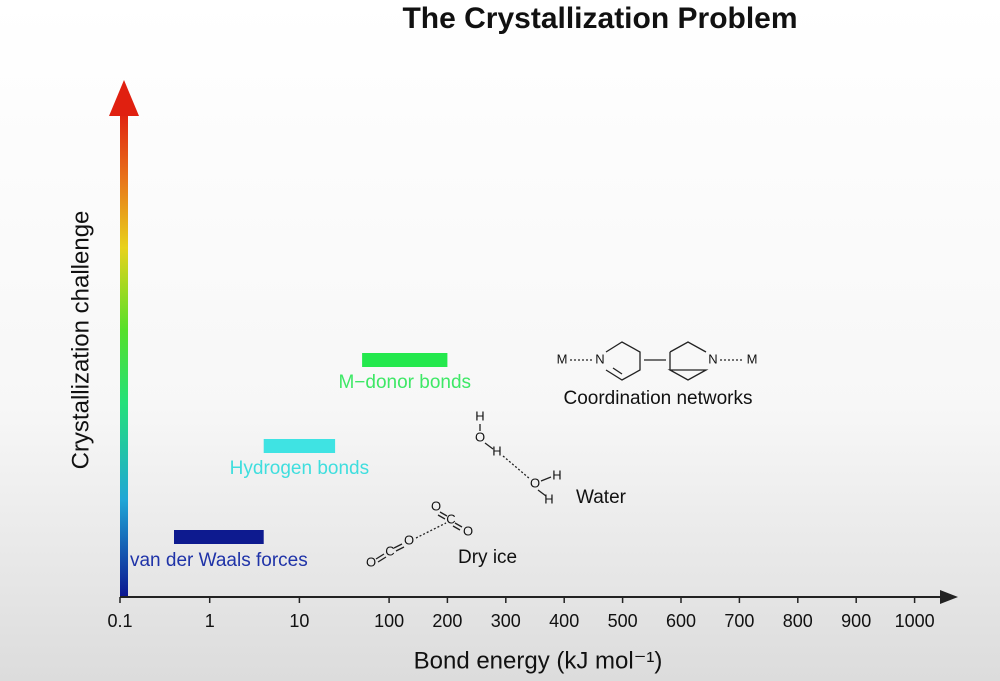 The width and height of the screenshot is (1000, 681). Describe the element at coordinates (856, 621) in the screenshot. I see `x-tick-label: 900` at that location.